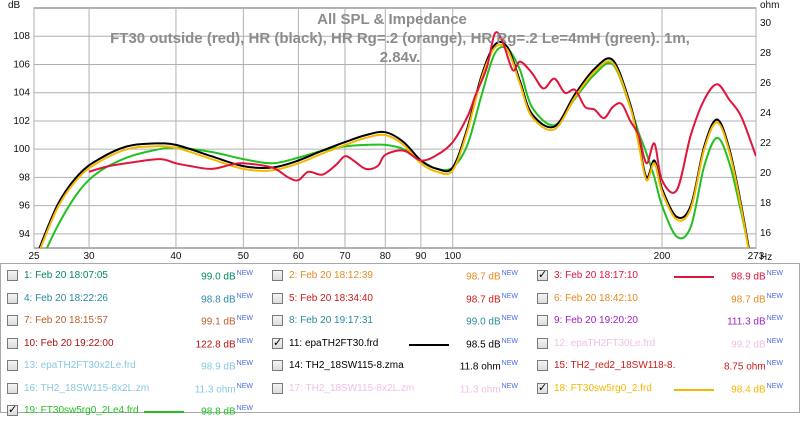  Describe the element at coordinates (218, 322) in the screenshot. I see `legend-value-text: 99.1 dB` at that location.